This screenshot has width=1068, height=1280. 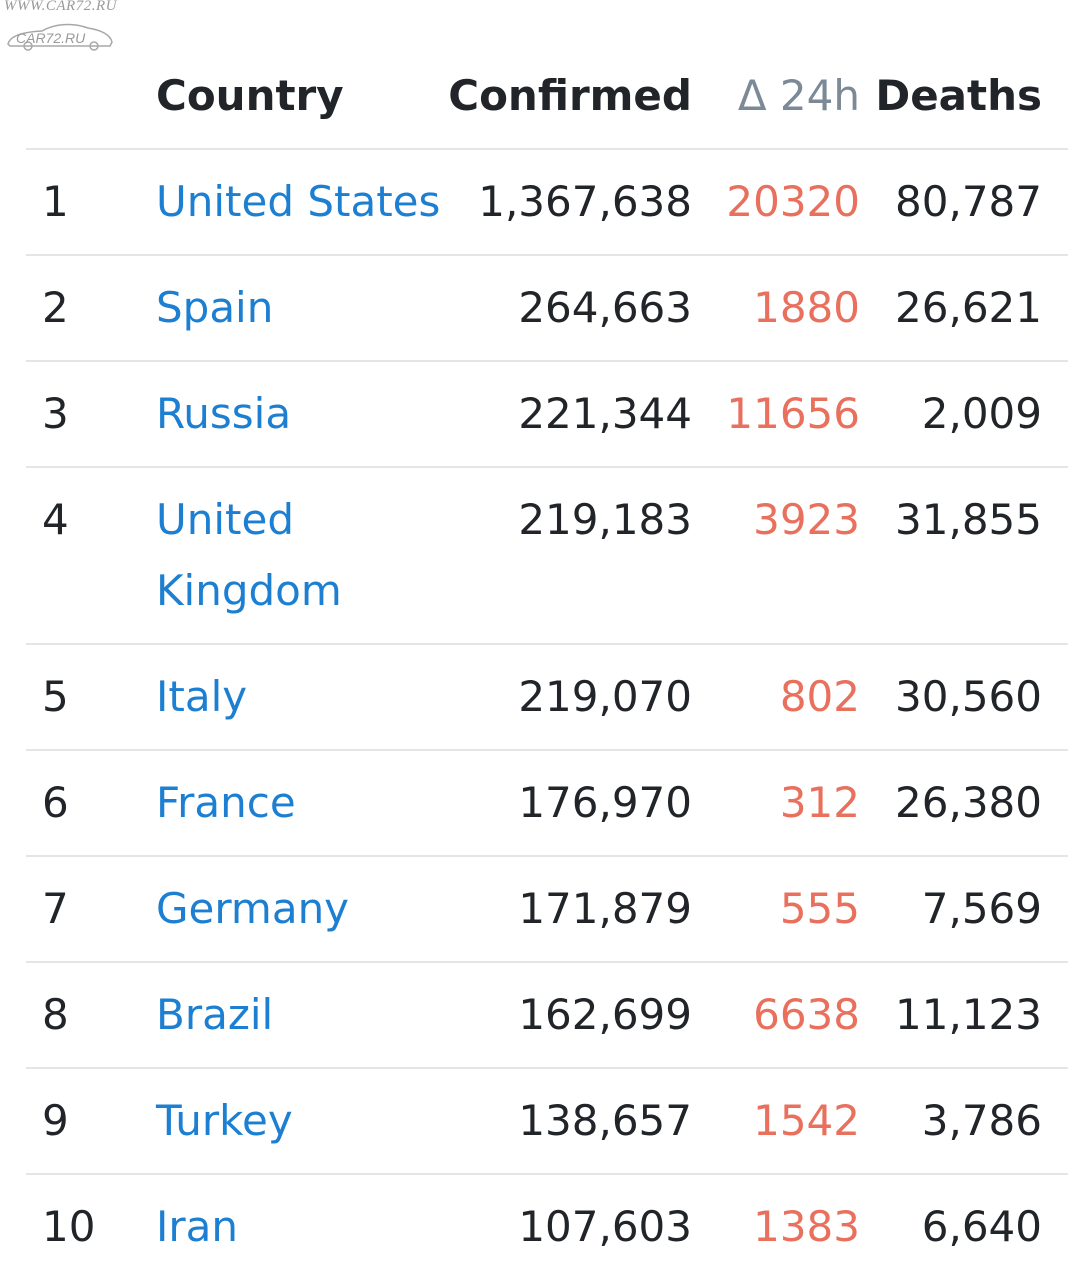 I want to click on watermark-url: WWW.CAR72.RU, so click(x=60, y=7).